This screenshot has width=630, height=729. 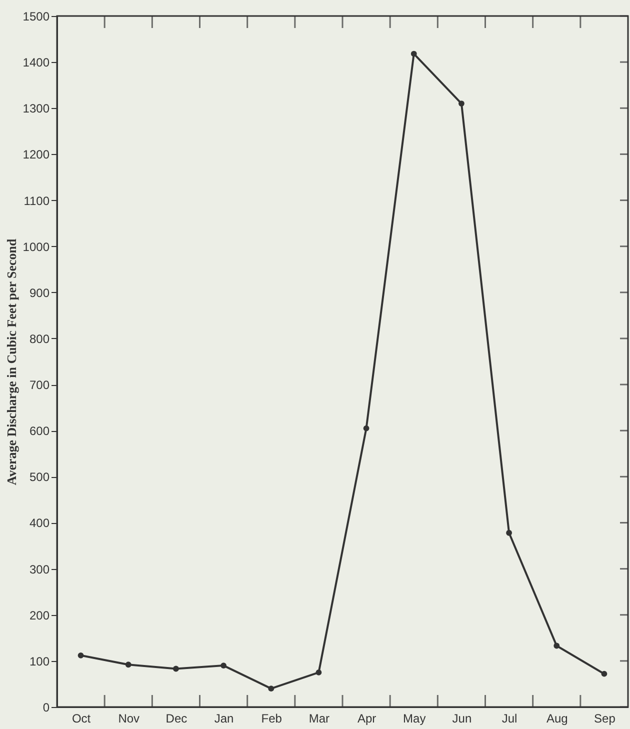 What do you see at coordinates (36, 63) in the screenshot?
I see `y-tick-label: 1400` at bounding box center [36, 63].